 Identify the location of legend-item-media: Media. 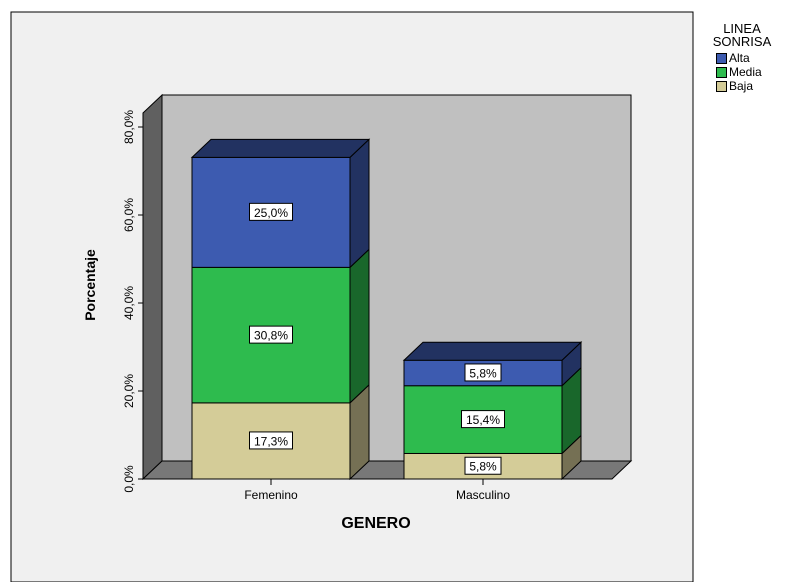
(753, 72).